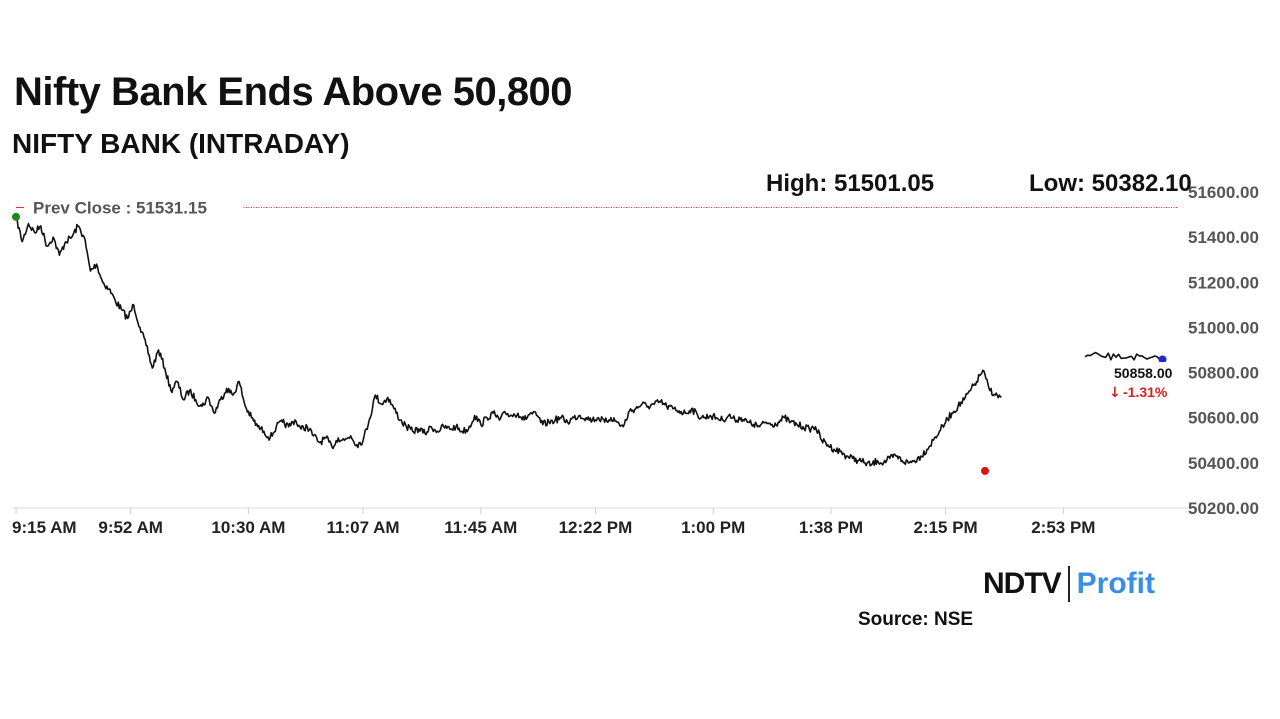  I want to click on brand-ndtv-text: NDTV, so click(1022, 583).